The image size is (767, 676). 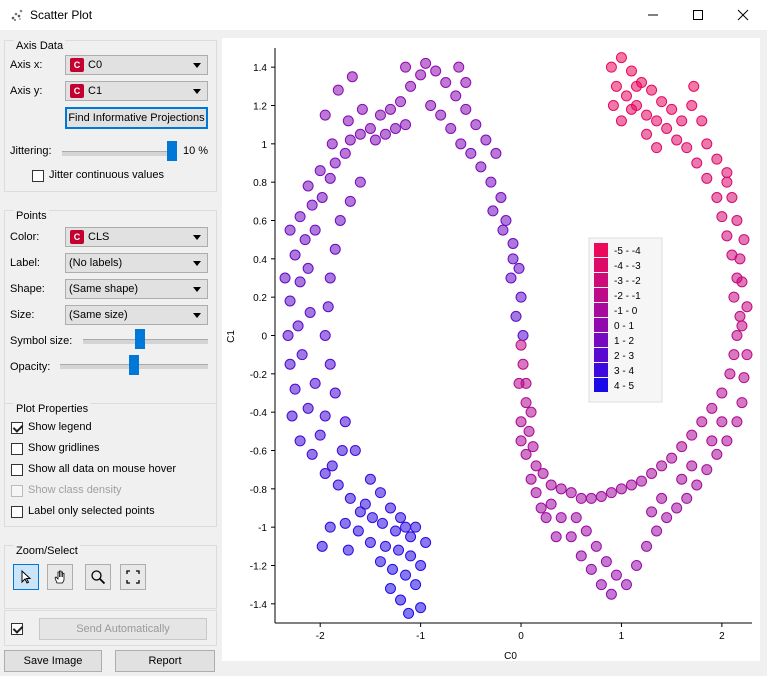 What do you see at coordinates (60, 577) in the screenshot?
I see `hand-pan-icon` at bounding box center [60, 577].